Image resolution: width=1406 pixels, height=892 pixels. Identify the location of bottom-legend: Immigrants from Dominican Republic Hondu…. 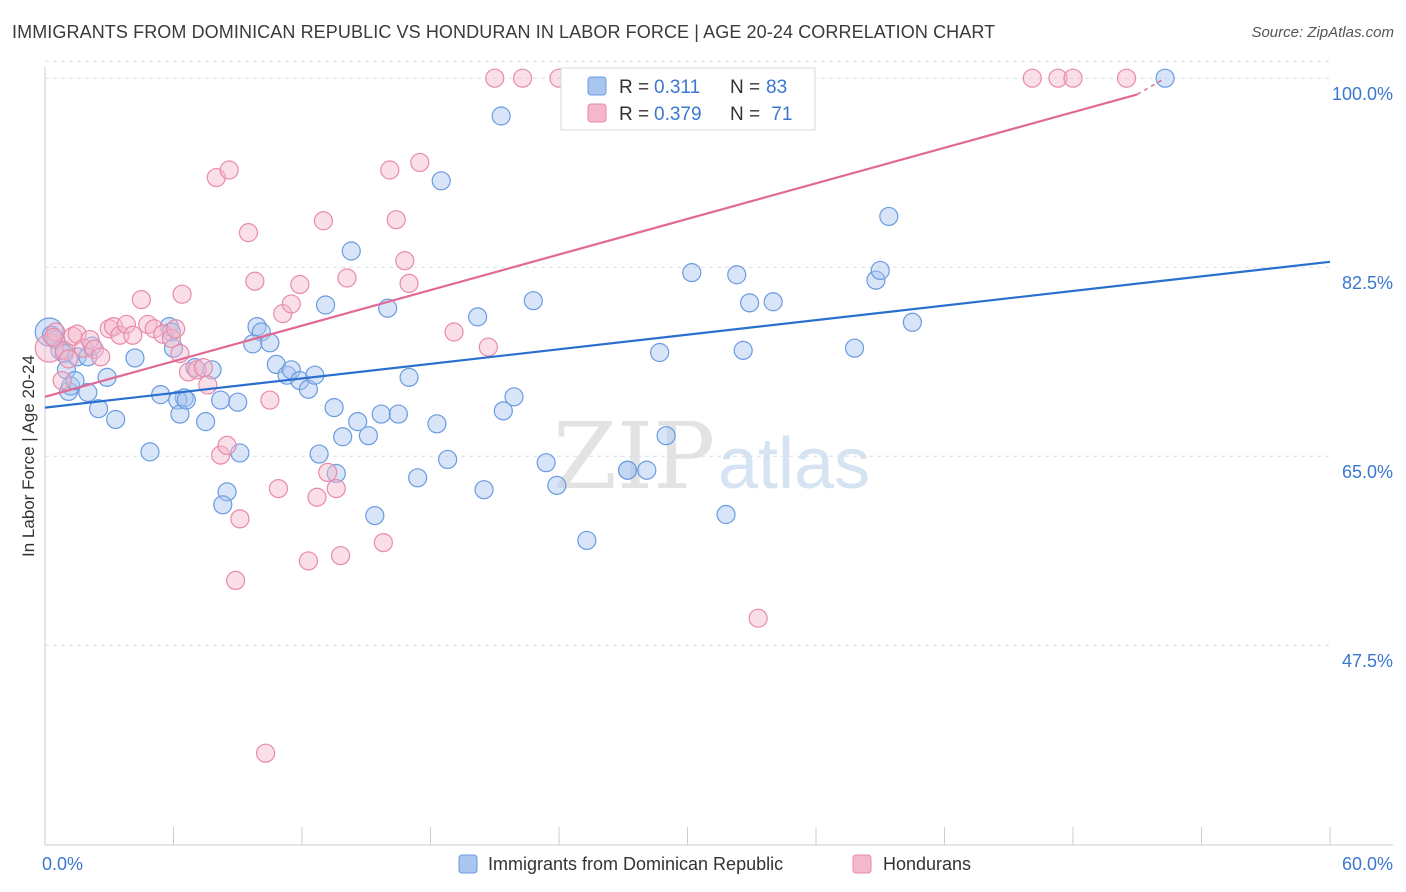
(714, 864).